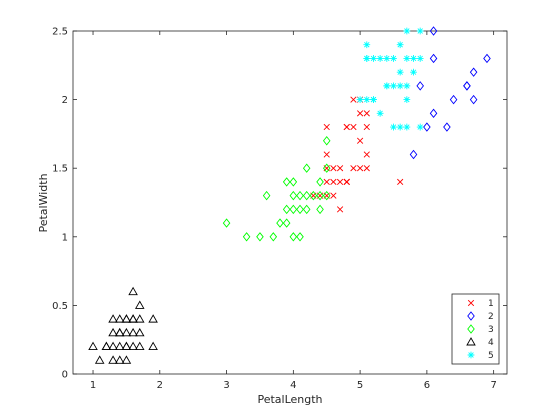 This screenshot has width=560, height=420. Describe the element at coordinates (43, 202) in the screenshot. I see `y-axis-title: PetalWidth` at that location.